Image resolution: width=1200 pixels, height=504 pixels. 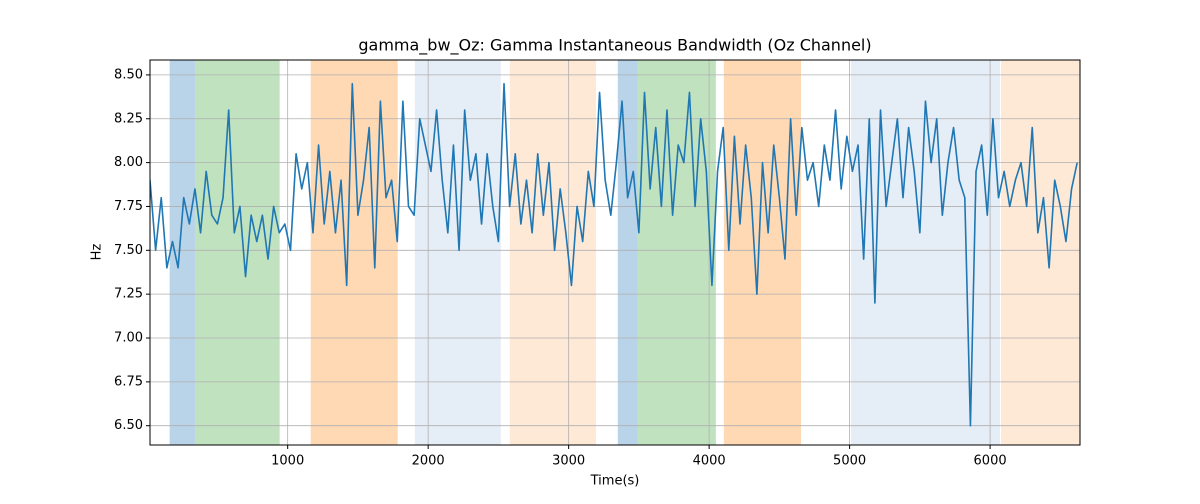 I want to click on x-tick-label: 5000, so click(x=849, y=461).